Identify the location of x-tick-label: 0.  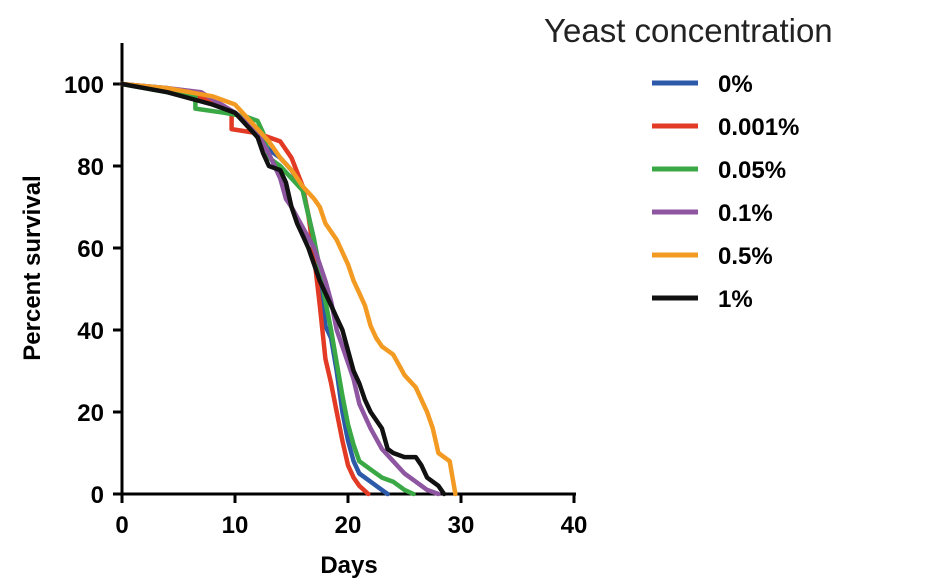
(121, 525).